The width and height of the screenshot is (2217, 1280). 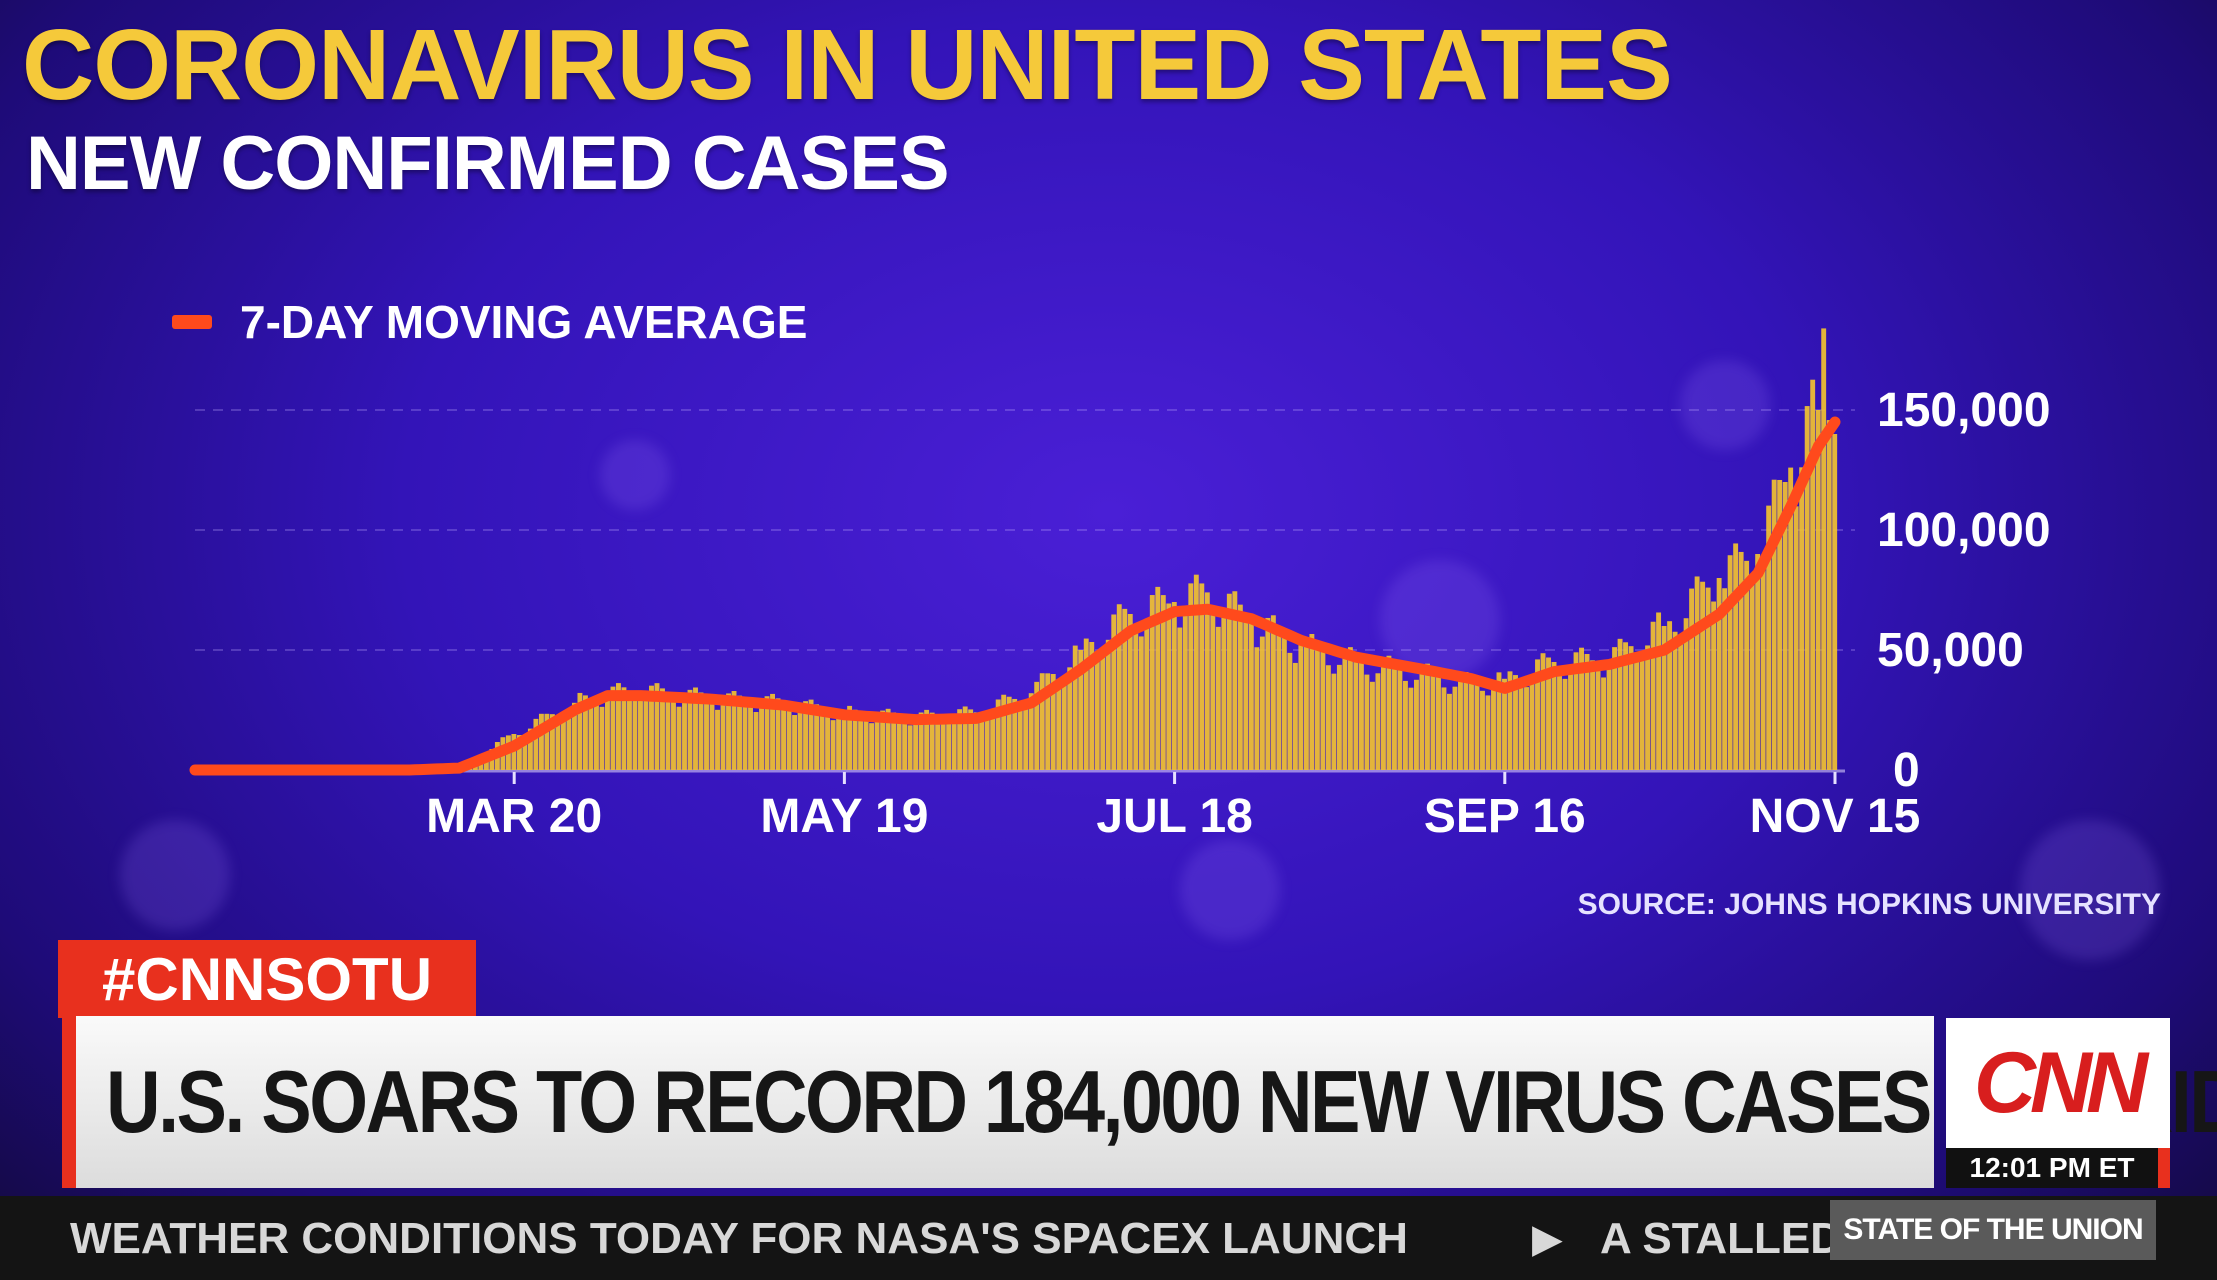 I want to click on legend-swatch-line, so click(x=192, y=322).